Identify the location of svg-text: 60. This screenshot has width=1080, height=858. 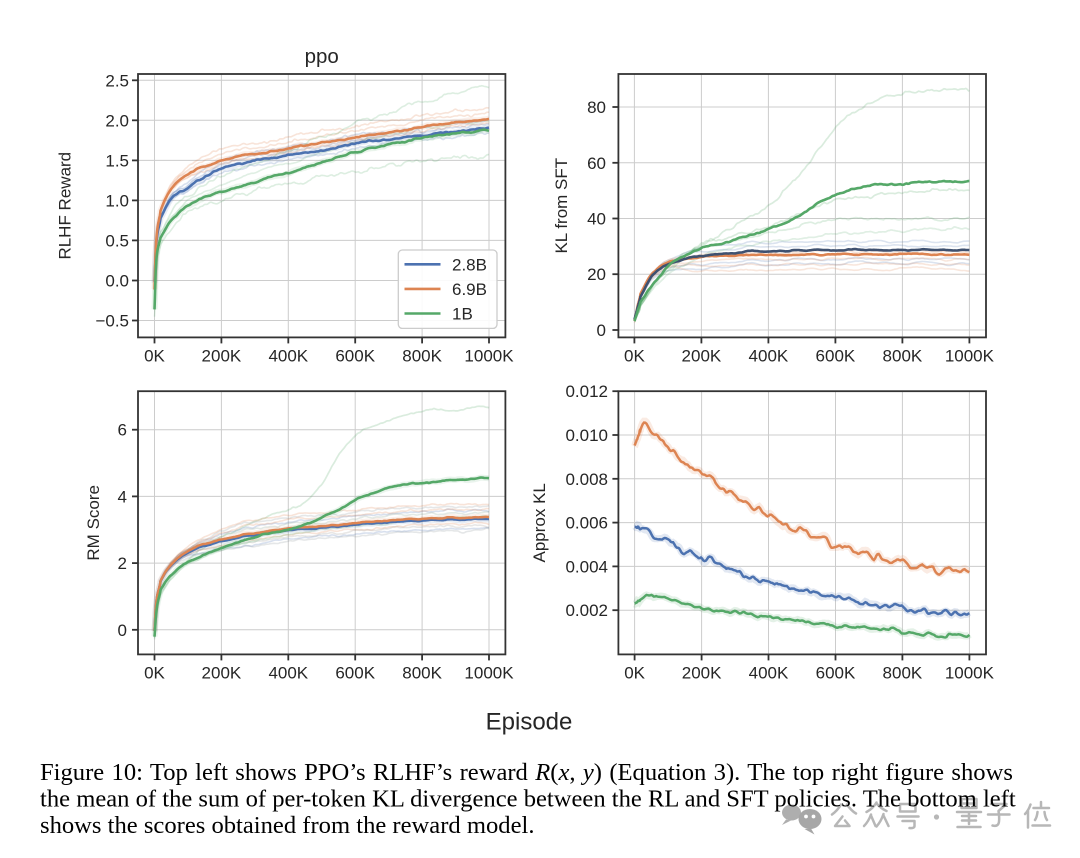
(596, 163).